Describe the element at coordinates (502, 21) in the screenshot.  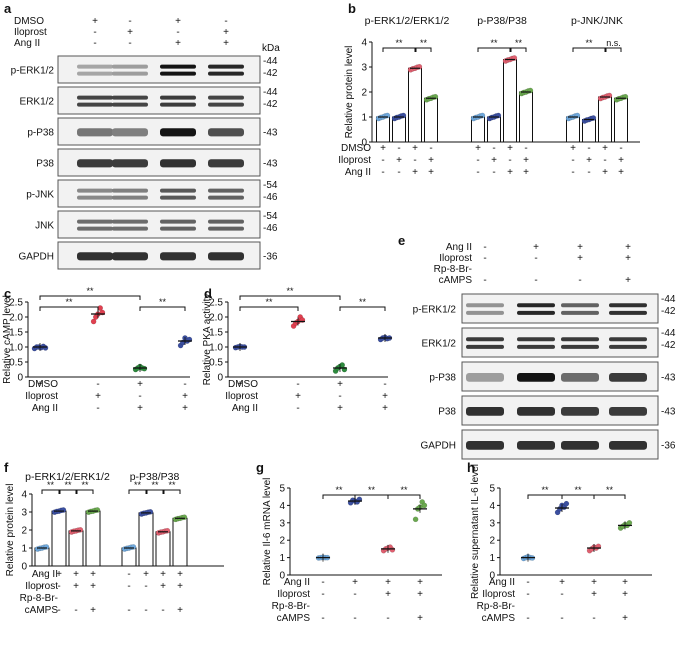
I see `group-title: p-P38/P38` at that location.